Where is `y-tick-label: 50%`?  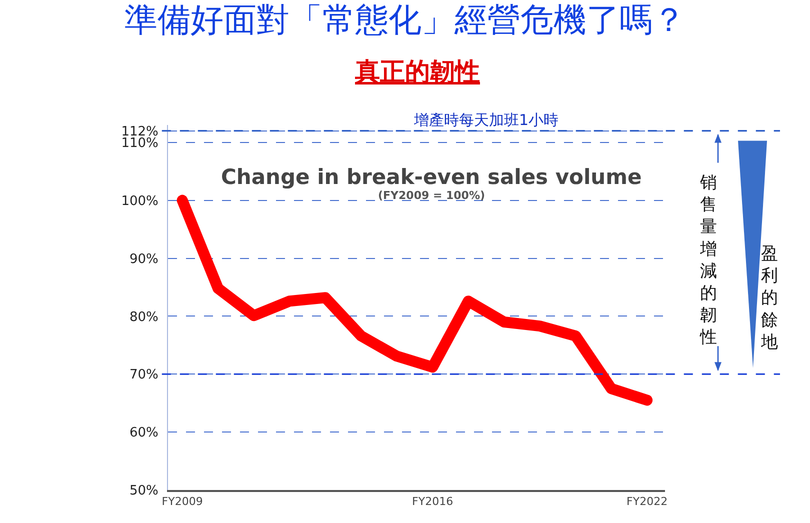
y-tick-label: 50% is located at coordinates (143, 491).